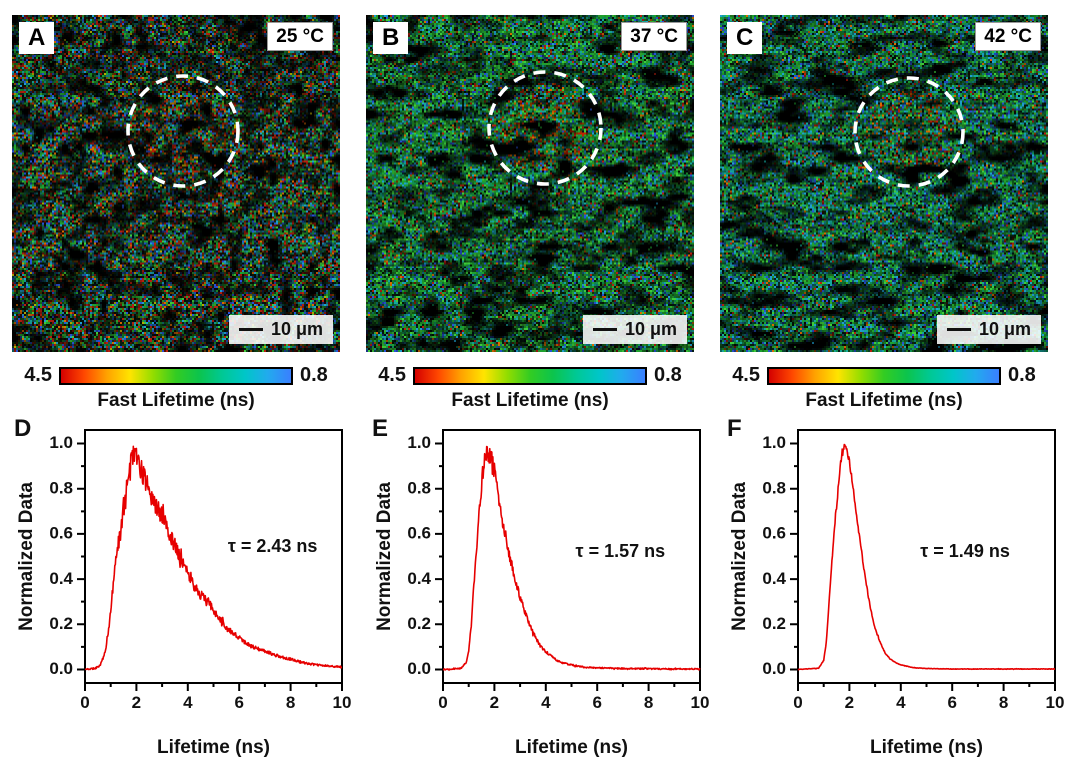  I want to click on temperature-badge-a: 25 °C, so click(300, 36).